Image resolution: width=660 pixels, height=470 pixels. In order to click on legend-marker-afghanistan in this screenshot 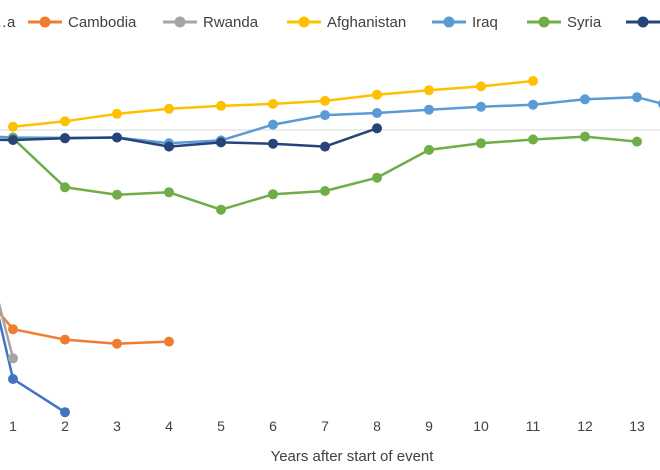, I will do `click(304, 22)`.